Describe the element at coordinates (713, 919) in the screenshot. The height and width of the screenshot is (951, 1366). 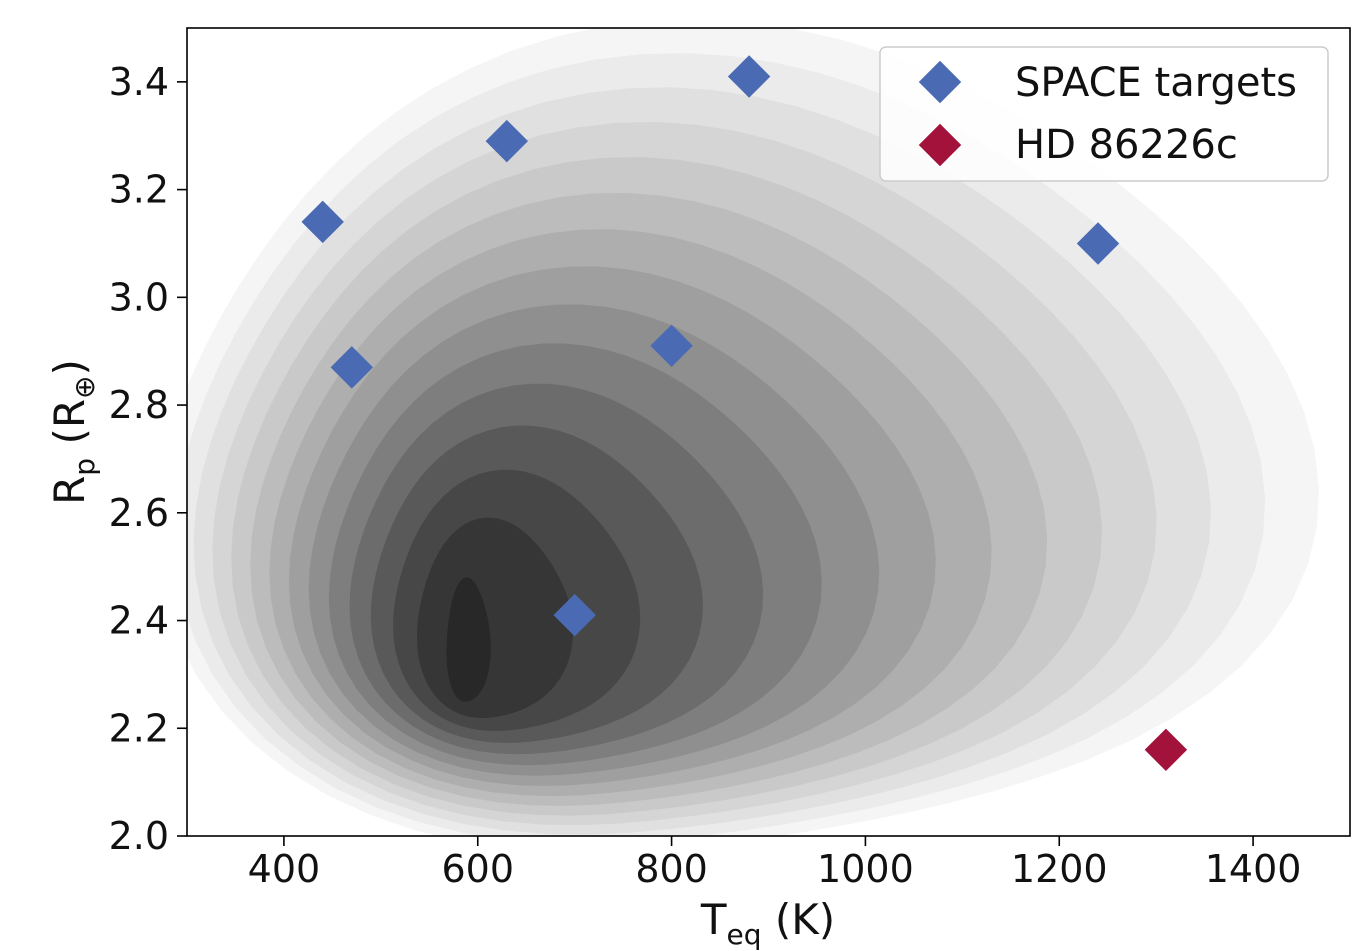
I see `x-axis-label-main: T` at that location.